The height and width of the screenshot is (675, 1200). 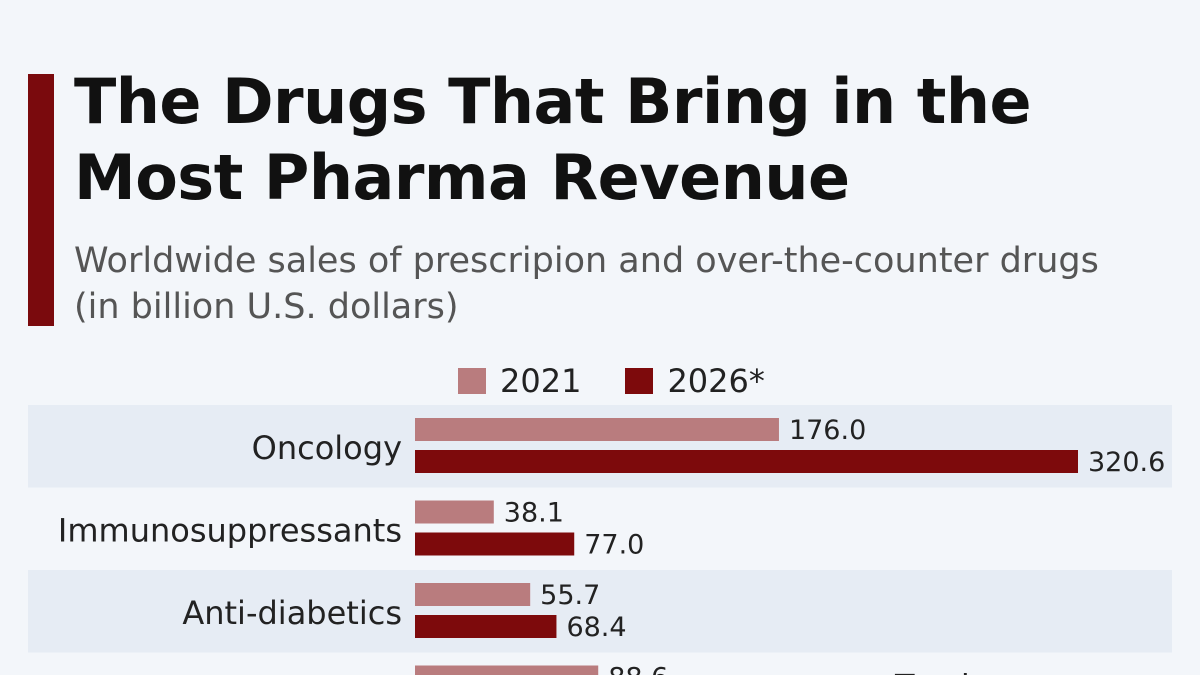 I want to click on data-label: 176.0, so click(x=827, y=430).